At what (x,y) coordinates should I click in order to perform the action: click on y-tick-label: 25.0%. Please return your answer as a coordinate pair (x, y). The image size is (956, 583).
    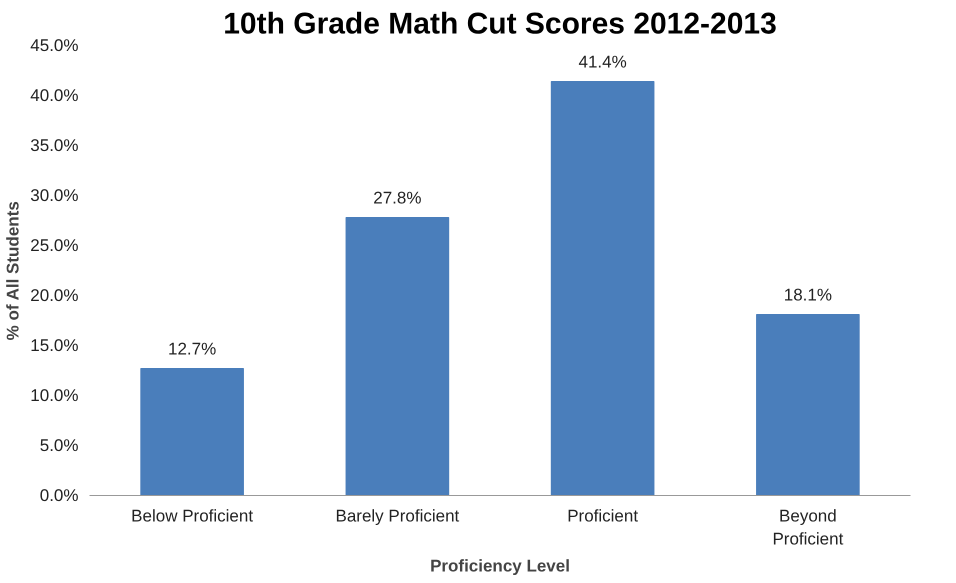
    Looking at the image, I should click on (54, 245).